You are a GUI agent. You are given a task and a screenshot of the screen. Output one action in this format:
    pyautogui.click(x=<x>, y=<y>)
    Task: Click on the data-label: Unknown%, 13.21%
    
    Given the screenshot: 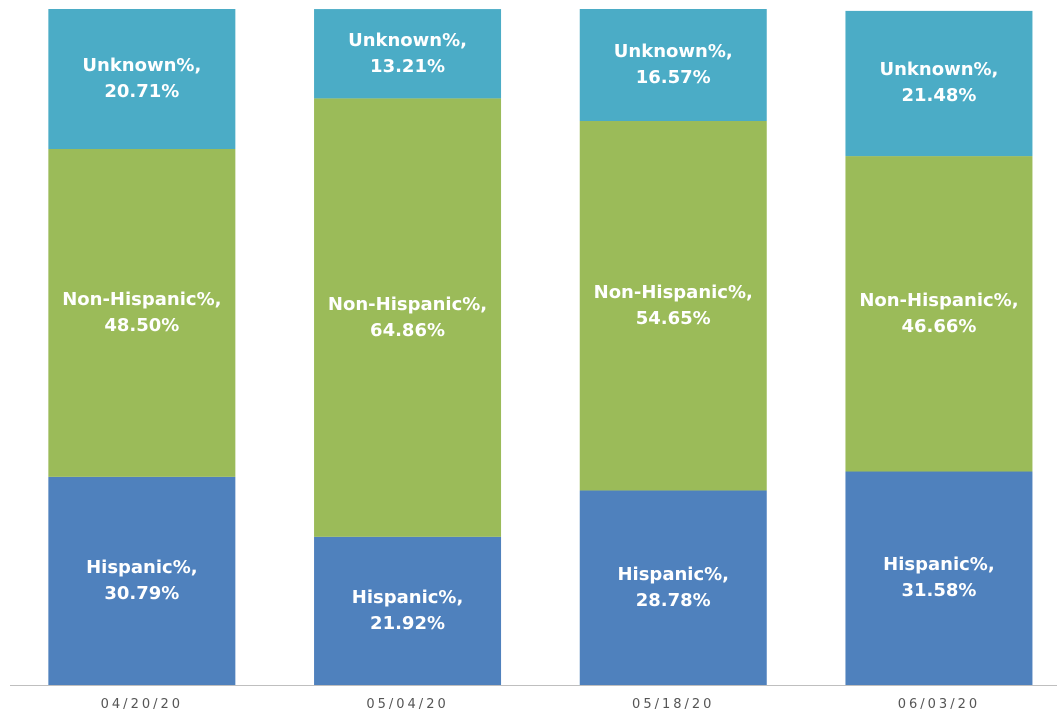 What is the action you would take?
    pyautogui.click(x=407, y=53)
    